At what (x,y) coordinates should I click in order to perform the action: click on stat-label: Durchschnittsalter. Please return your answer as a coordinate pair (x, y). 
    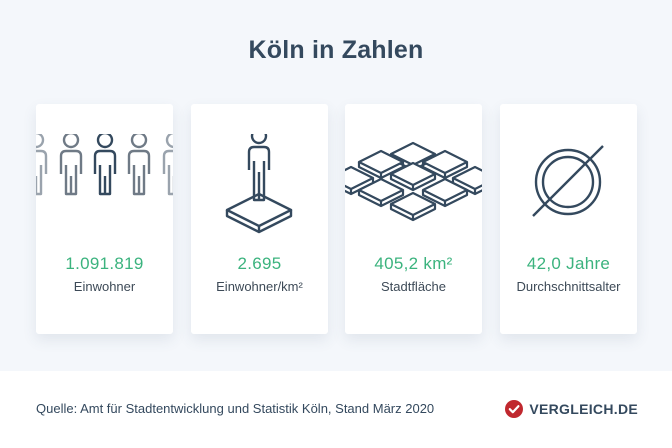
    Looking at the image, I should click on (568, 286).